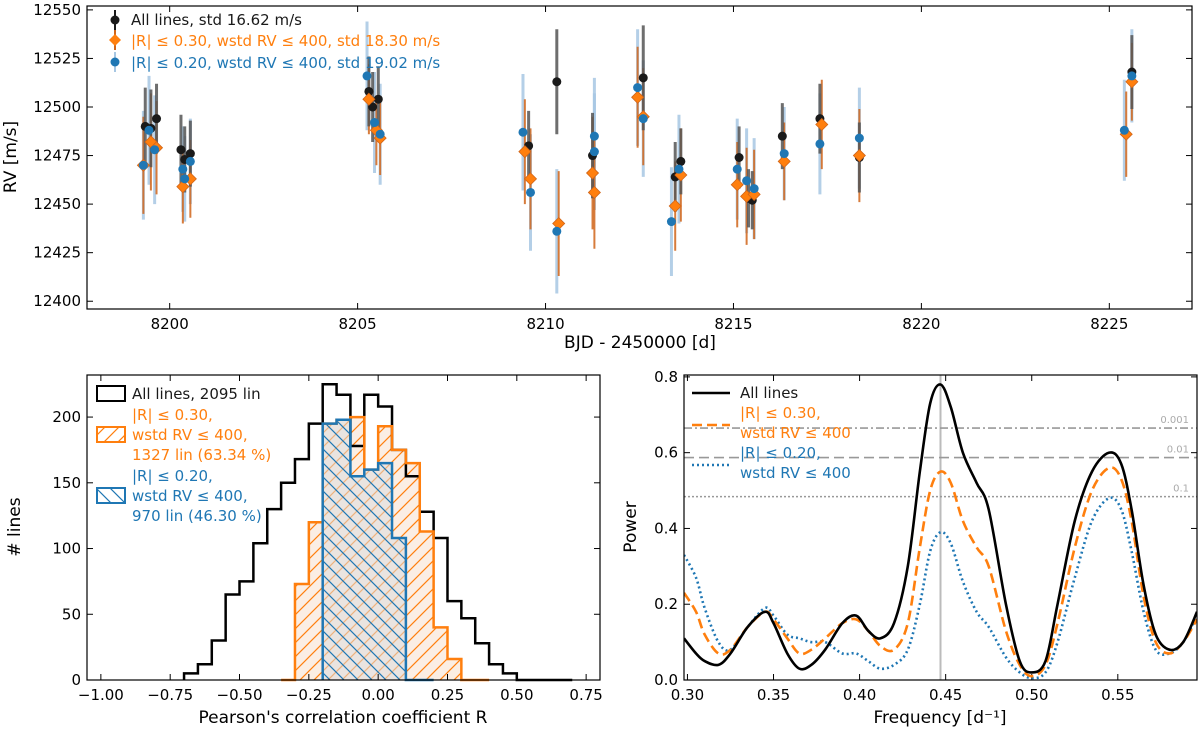 Image resolution: width=1200 pixels, height=730 pixels. What do you see at coordinates (190, 435) in the screenshot?
I see `hist-legend-1-line-1: wstd RV ≤ 400,` at bounding box center [190, 435].